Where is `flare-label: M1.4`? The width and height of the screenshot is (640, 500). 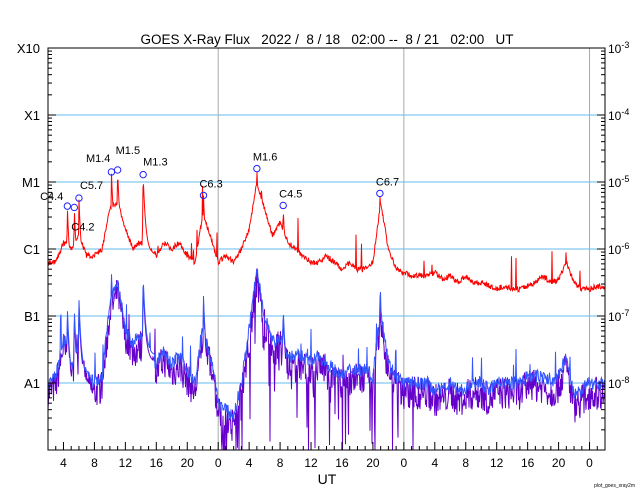
flare-label: M1.4 is located at coordinates (98, 159).